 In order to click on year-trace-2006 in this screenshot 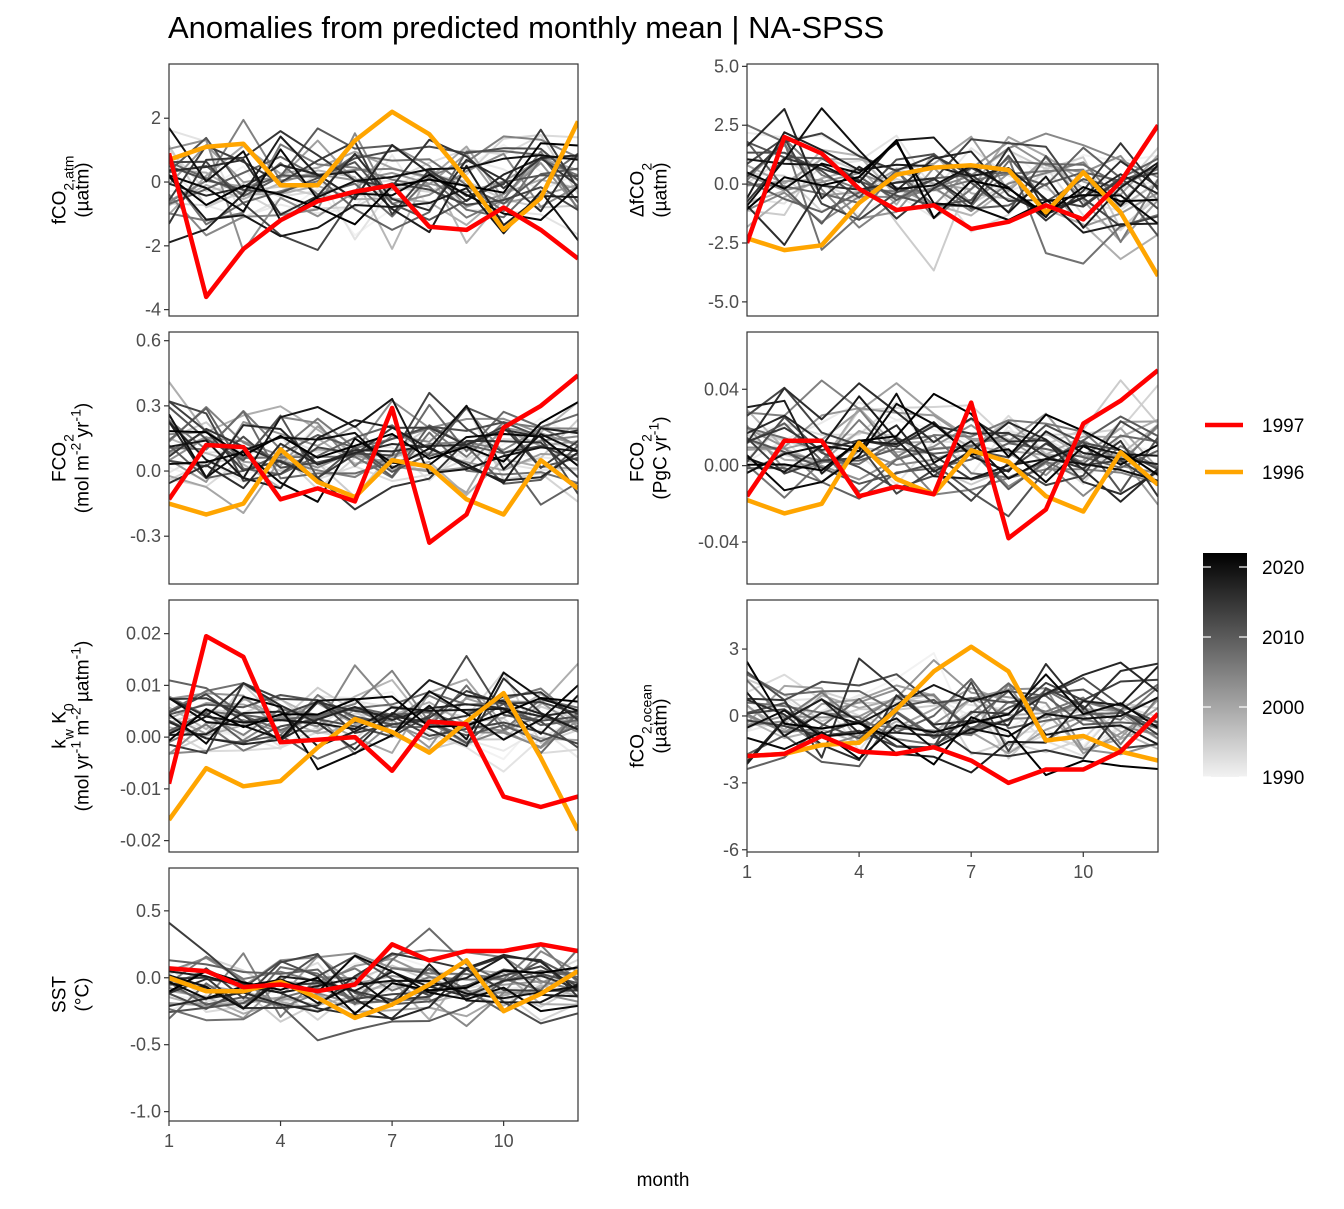, I will do `click(952, 712)`.